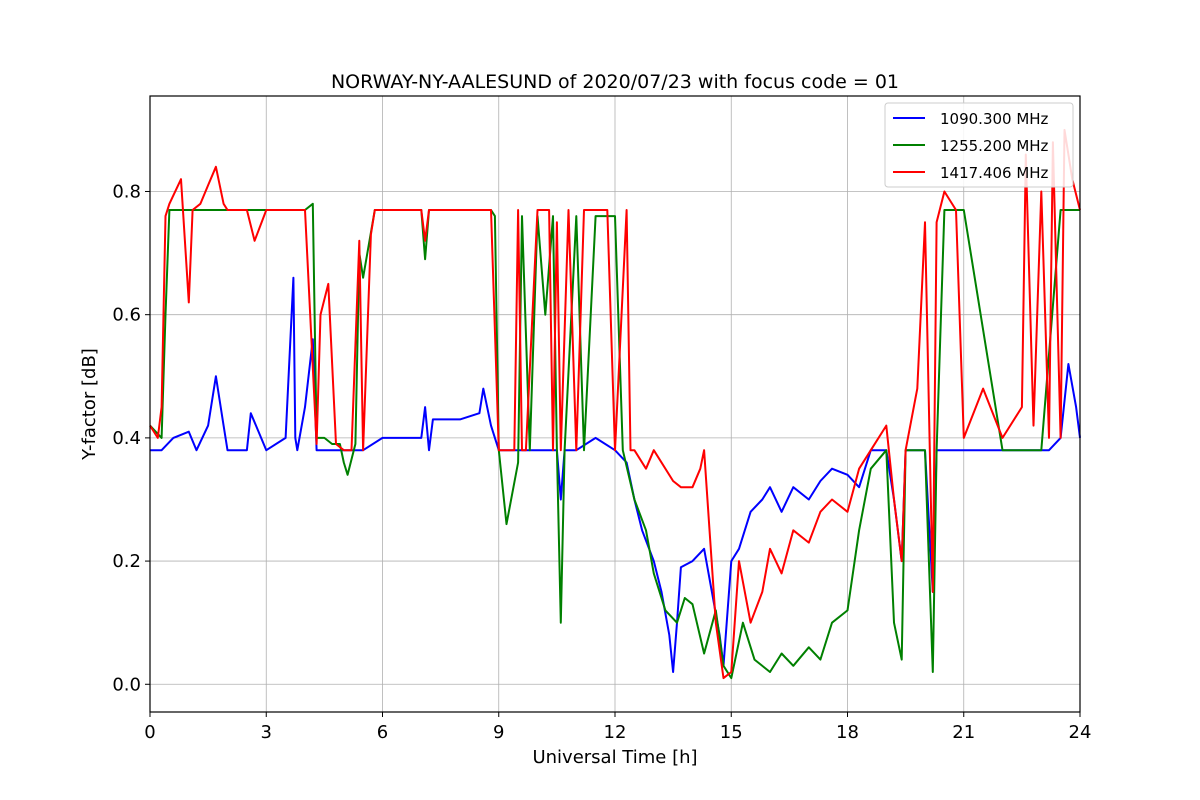 The image size is (1200, 800). What do you see at coordinates (382, 732) in the screenshot?
I see `x-tick-label: 6` at bounding box center [382, 732].